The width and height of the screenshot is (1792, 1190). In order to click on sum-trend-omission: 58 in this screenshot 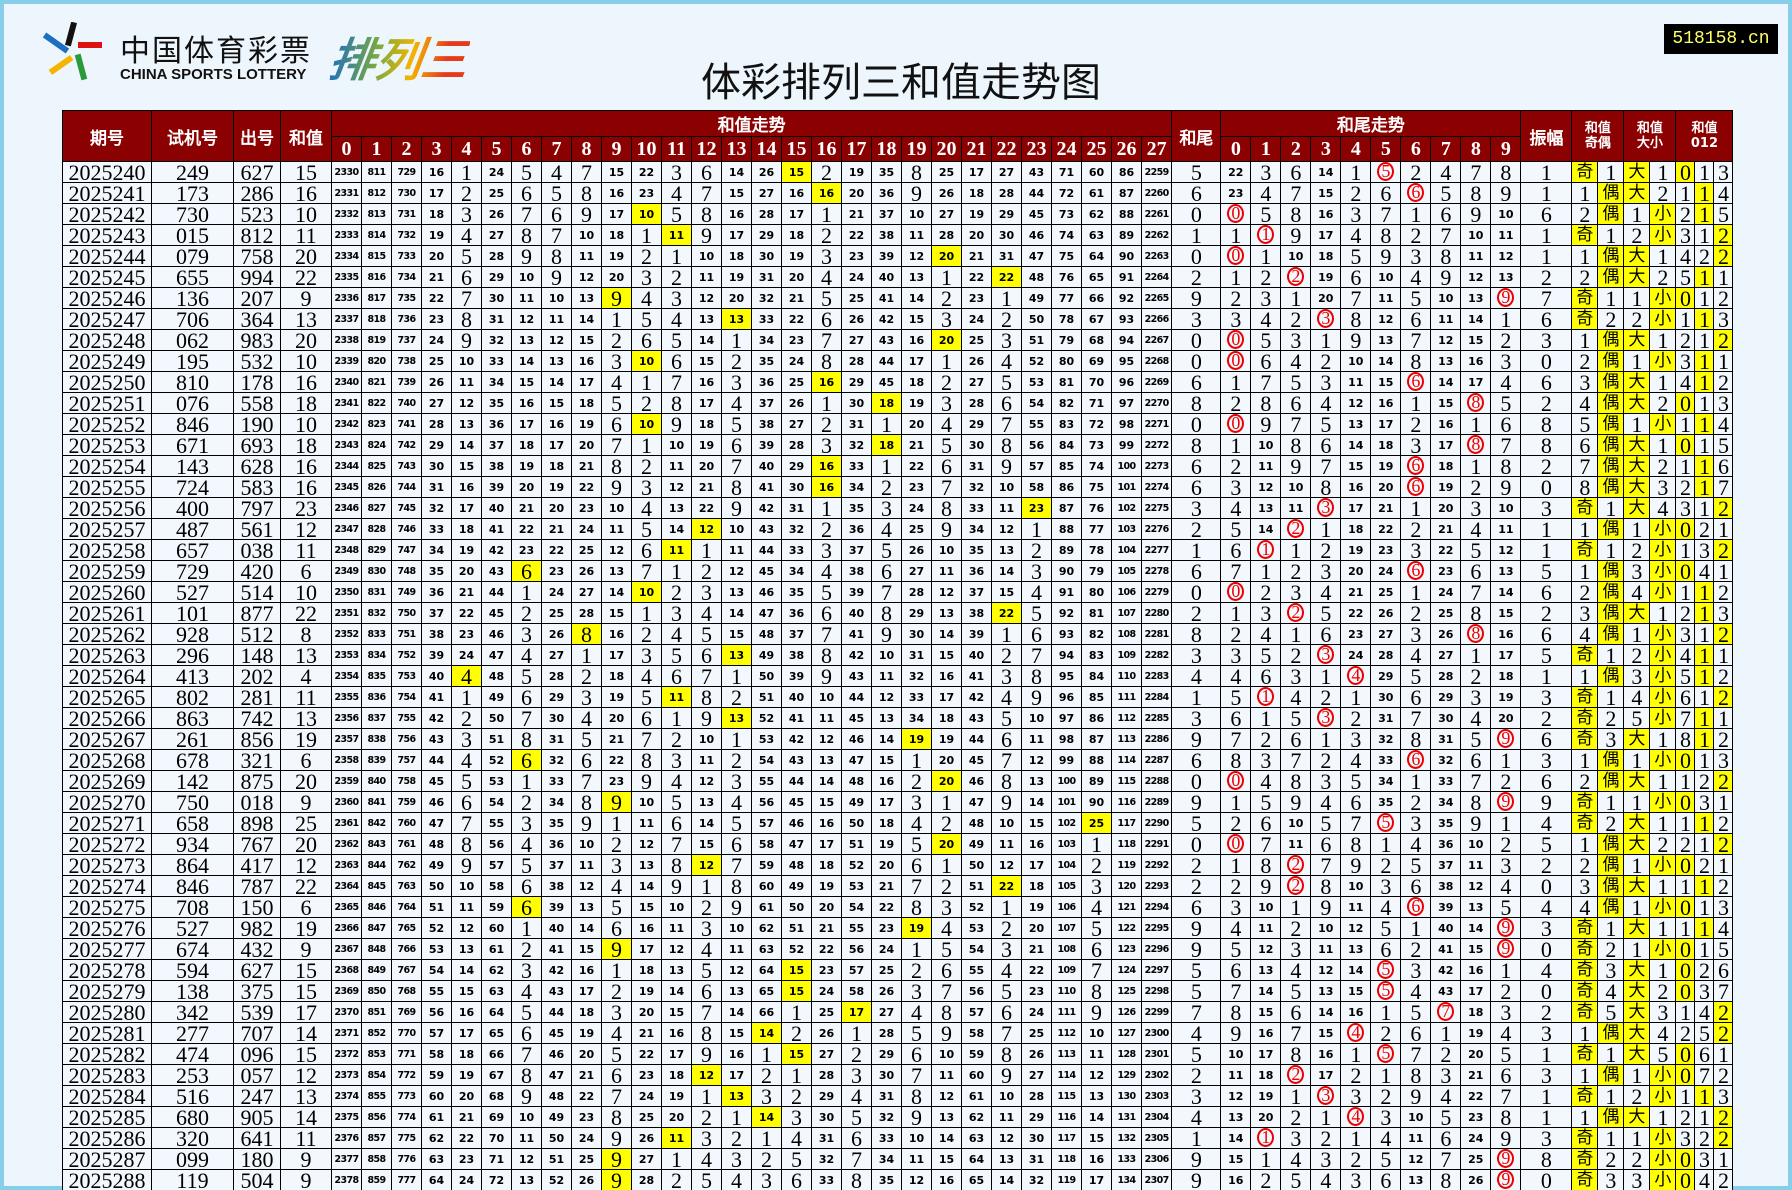, I will do `click(766, 844)`.